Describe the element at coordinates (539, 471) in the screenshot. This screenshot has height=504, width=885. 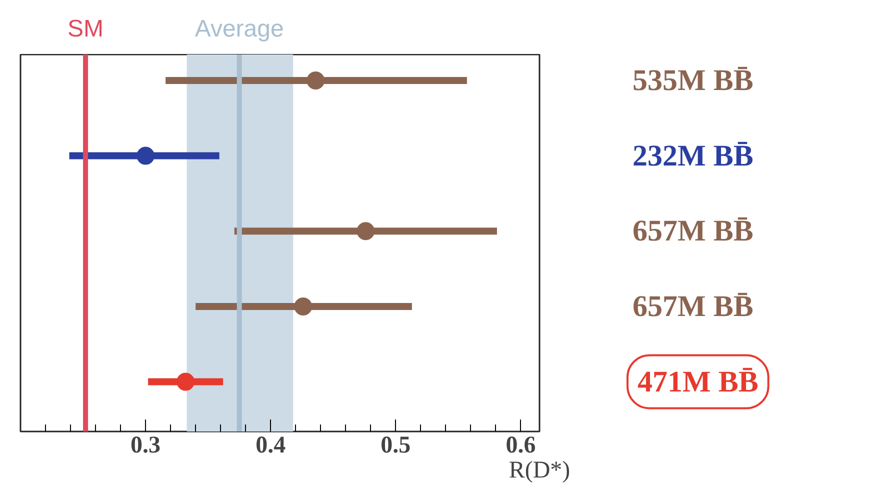
I see `x-axis-title: R(D*)` at that location.